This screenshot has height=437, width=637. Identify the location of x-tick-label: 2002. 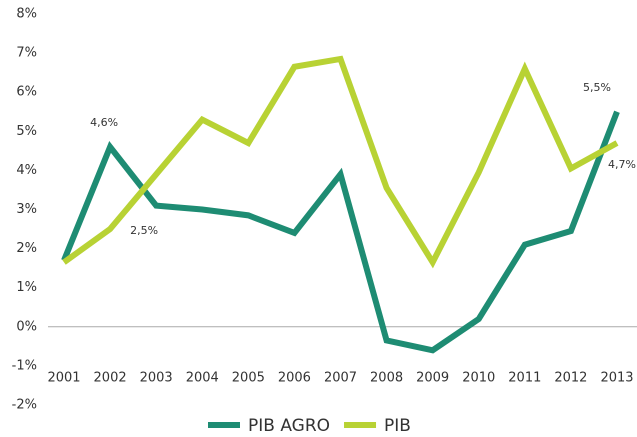
(110, 378).